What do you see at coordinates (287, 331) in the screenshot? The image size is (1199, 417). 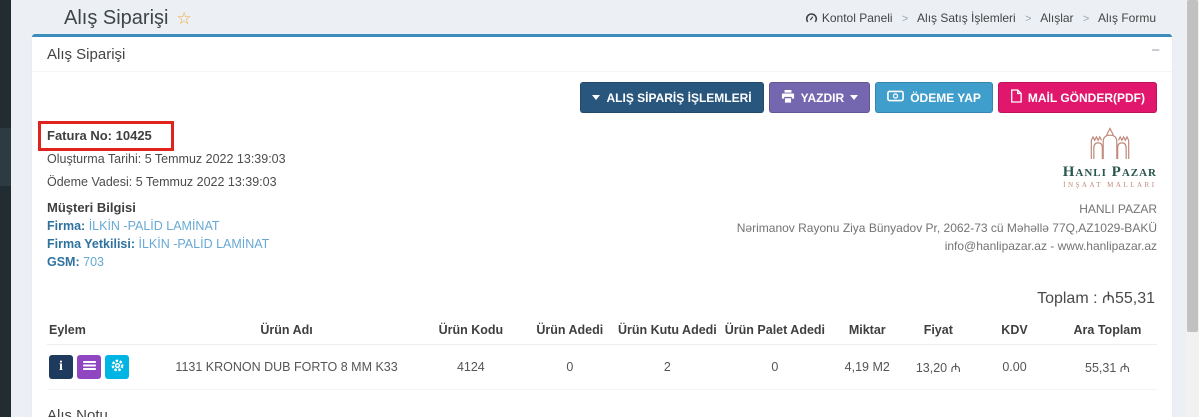 I see `col-product-name: Ürün Adı` at bounding box center [287, 331].